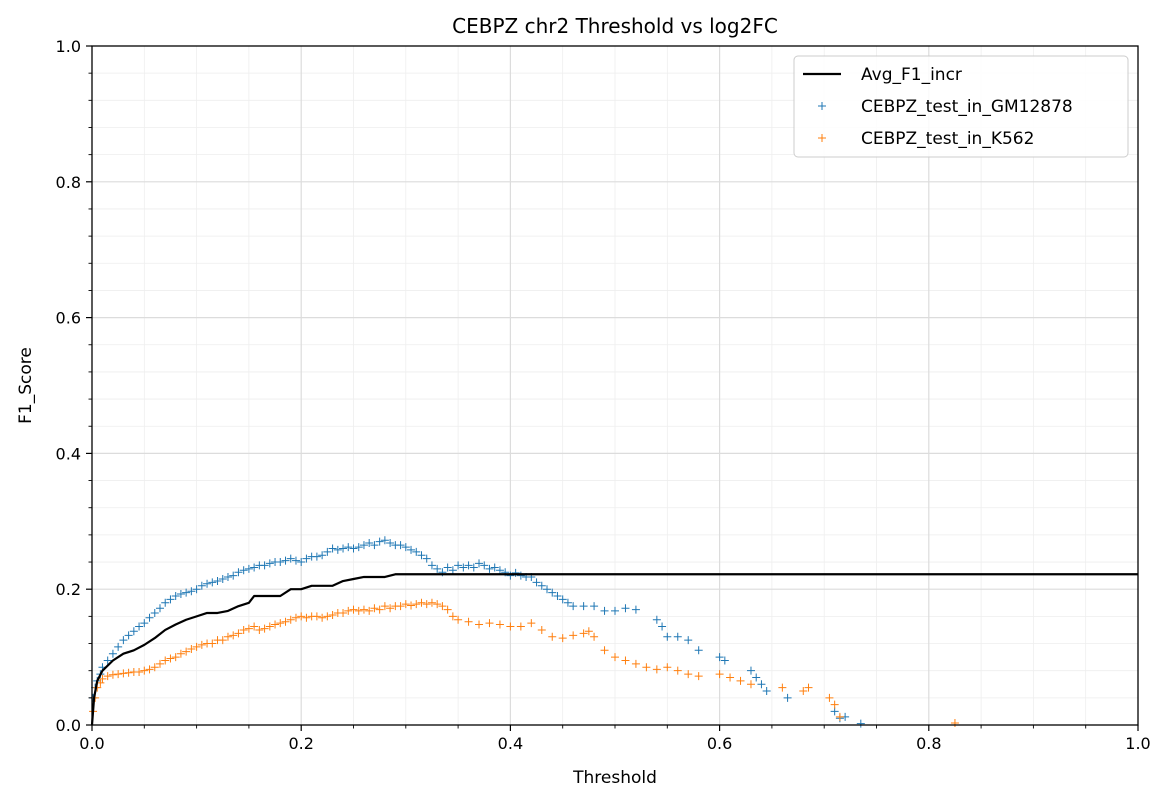 The height and width of the screenshot is (803, 1169). What do you see at coordinates (1137, 743) in the screenshot?
I see `x-tick-label: 1.0` at bounding box center [1137, 743].